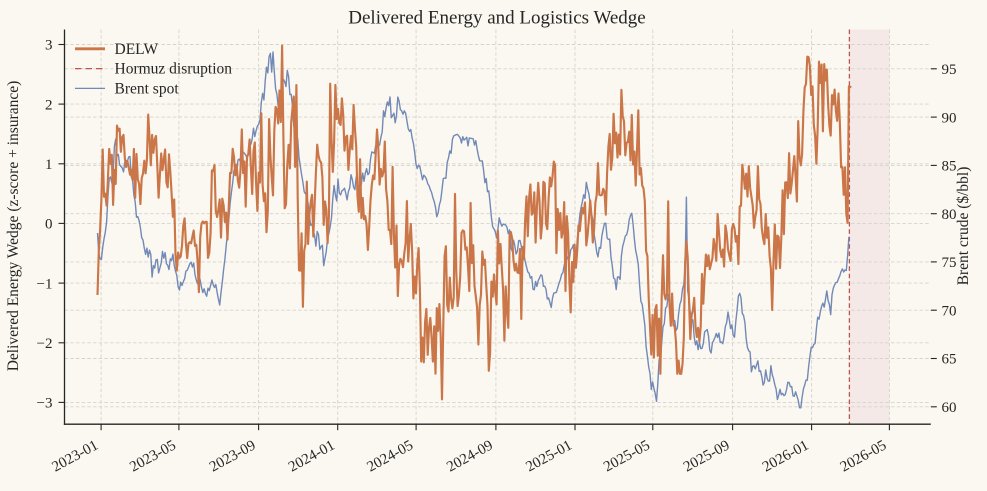 The image size is (987, 491). Describe the element at coordinates (49, 105) in the screenshot. I see `svg-text: 2` at that location.